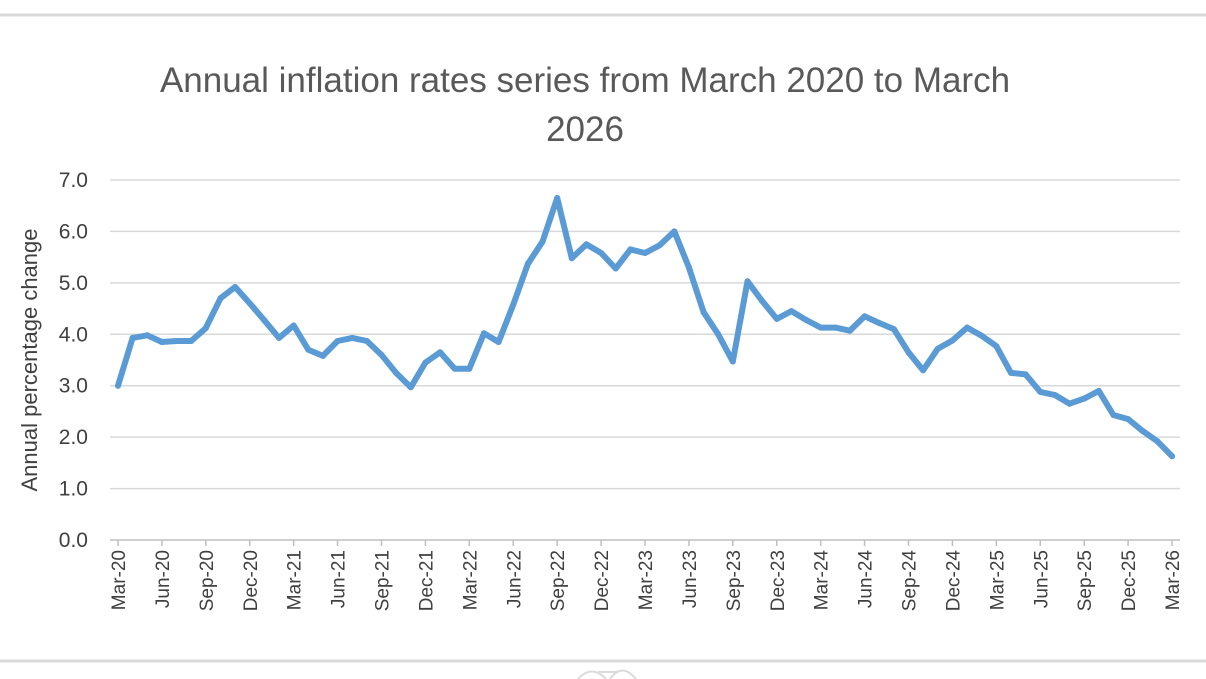 The width and height of the screenshot is (1206, 679). Describe the element at coordinates (866, 579) in the screenshot. I see `x-tick-label: Jun-24` at that location.